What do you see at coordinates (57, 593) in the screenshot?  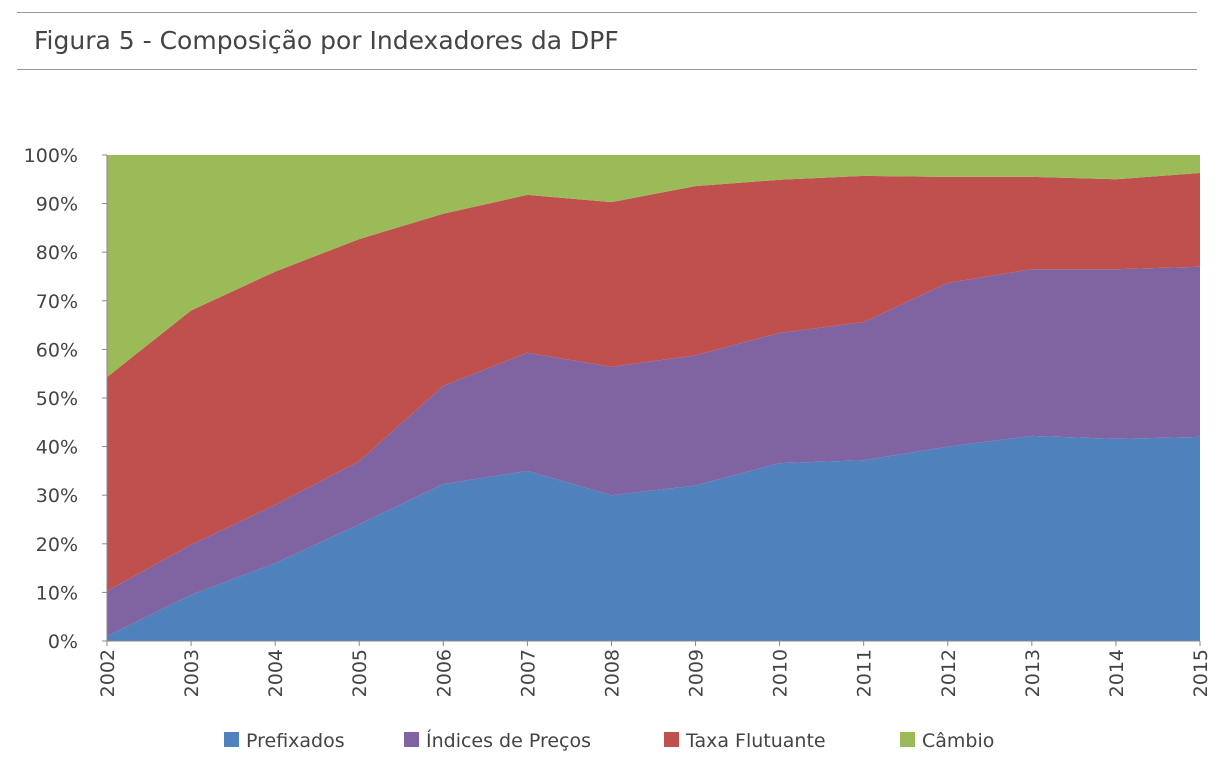 I see `y-tick-label: 10%` at bounding box center [57, 593].